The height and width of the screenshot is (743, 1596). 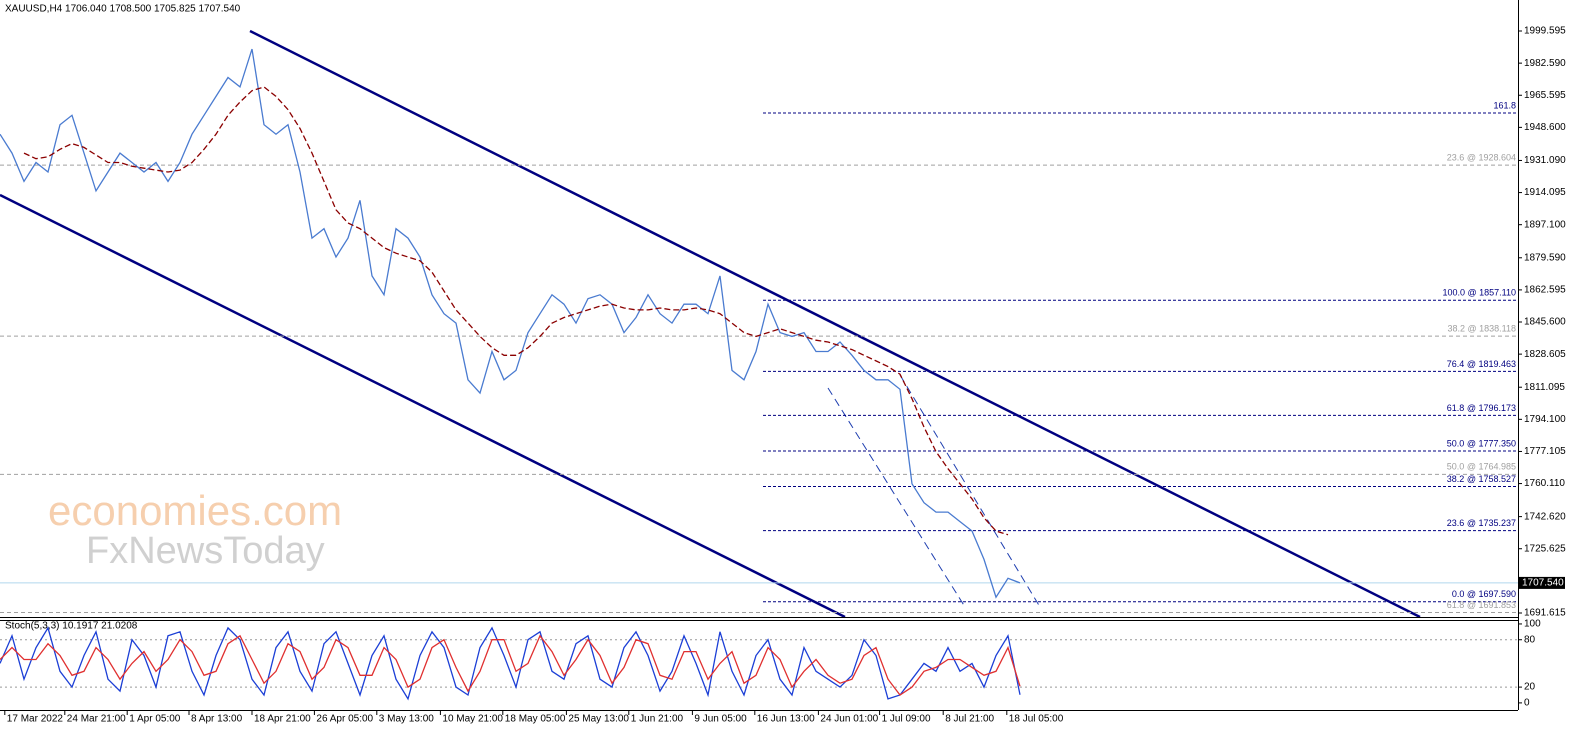 I want to click on x-tick-label: 10 May 21:00, so click(x=472, y=719).